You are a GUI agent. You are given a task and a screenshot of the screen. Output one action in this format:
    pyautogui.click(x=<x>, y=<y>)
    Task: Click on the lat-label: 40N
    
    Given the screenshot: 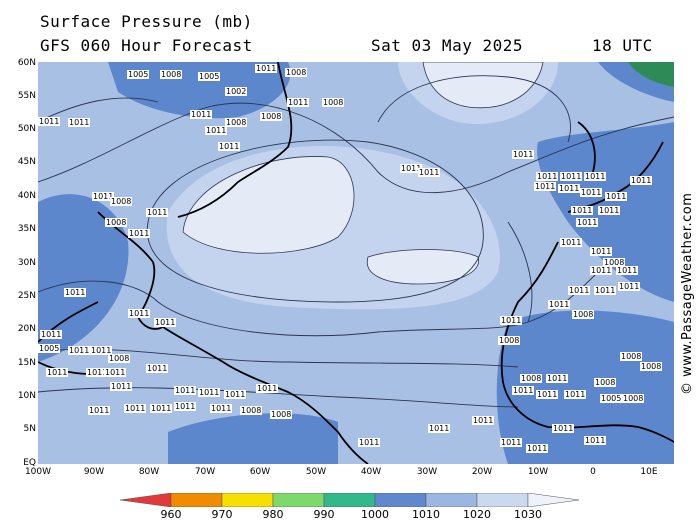 What is the action you would take?
    pyautogui.click(x=26, y=196)
    